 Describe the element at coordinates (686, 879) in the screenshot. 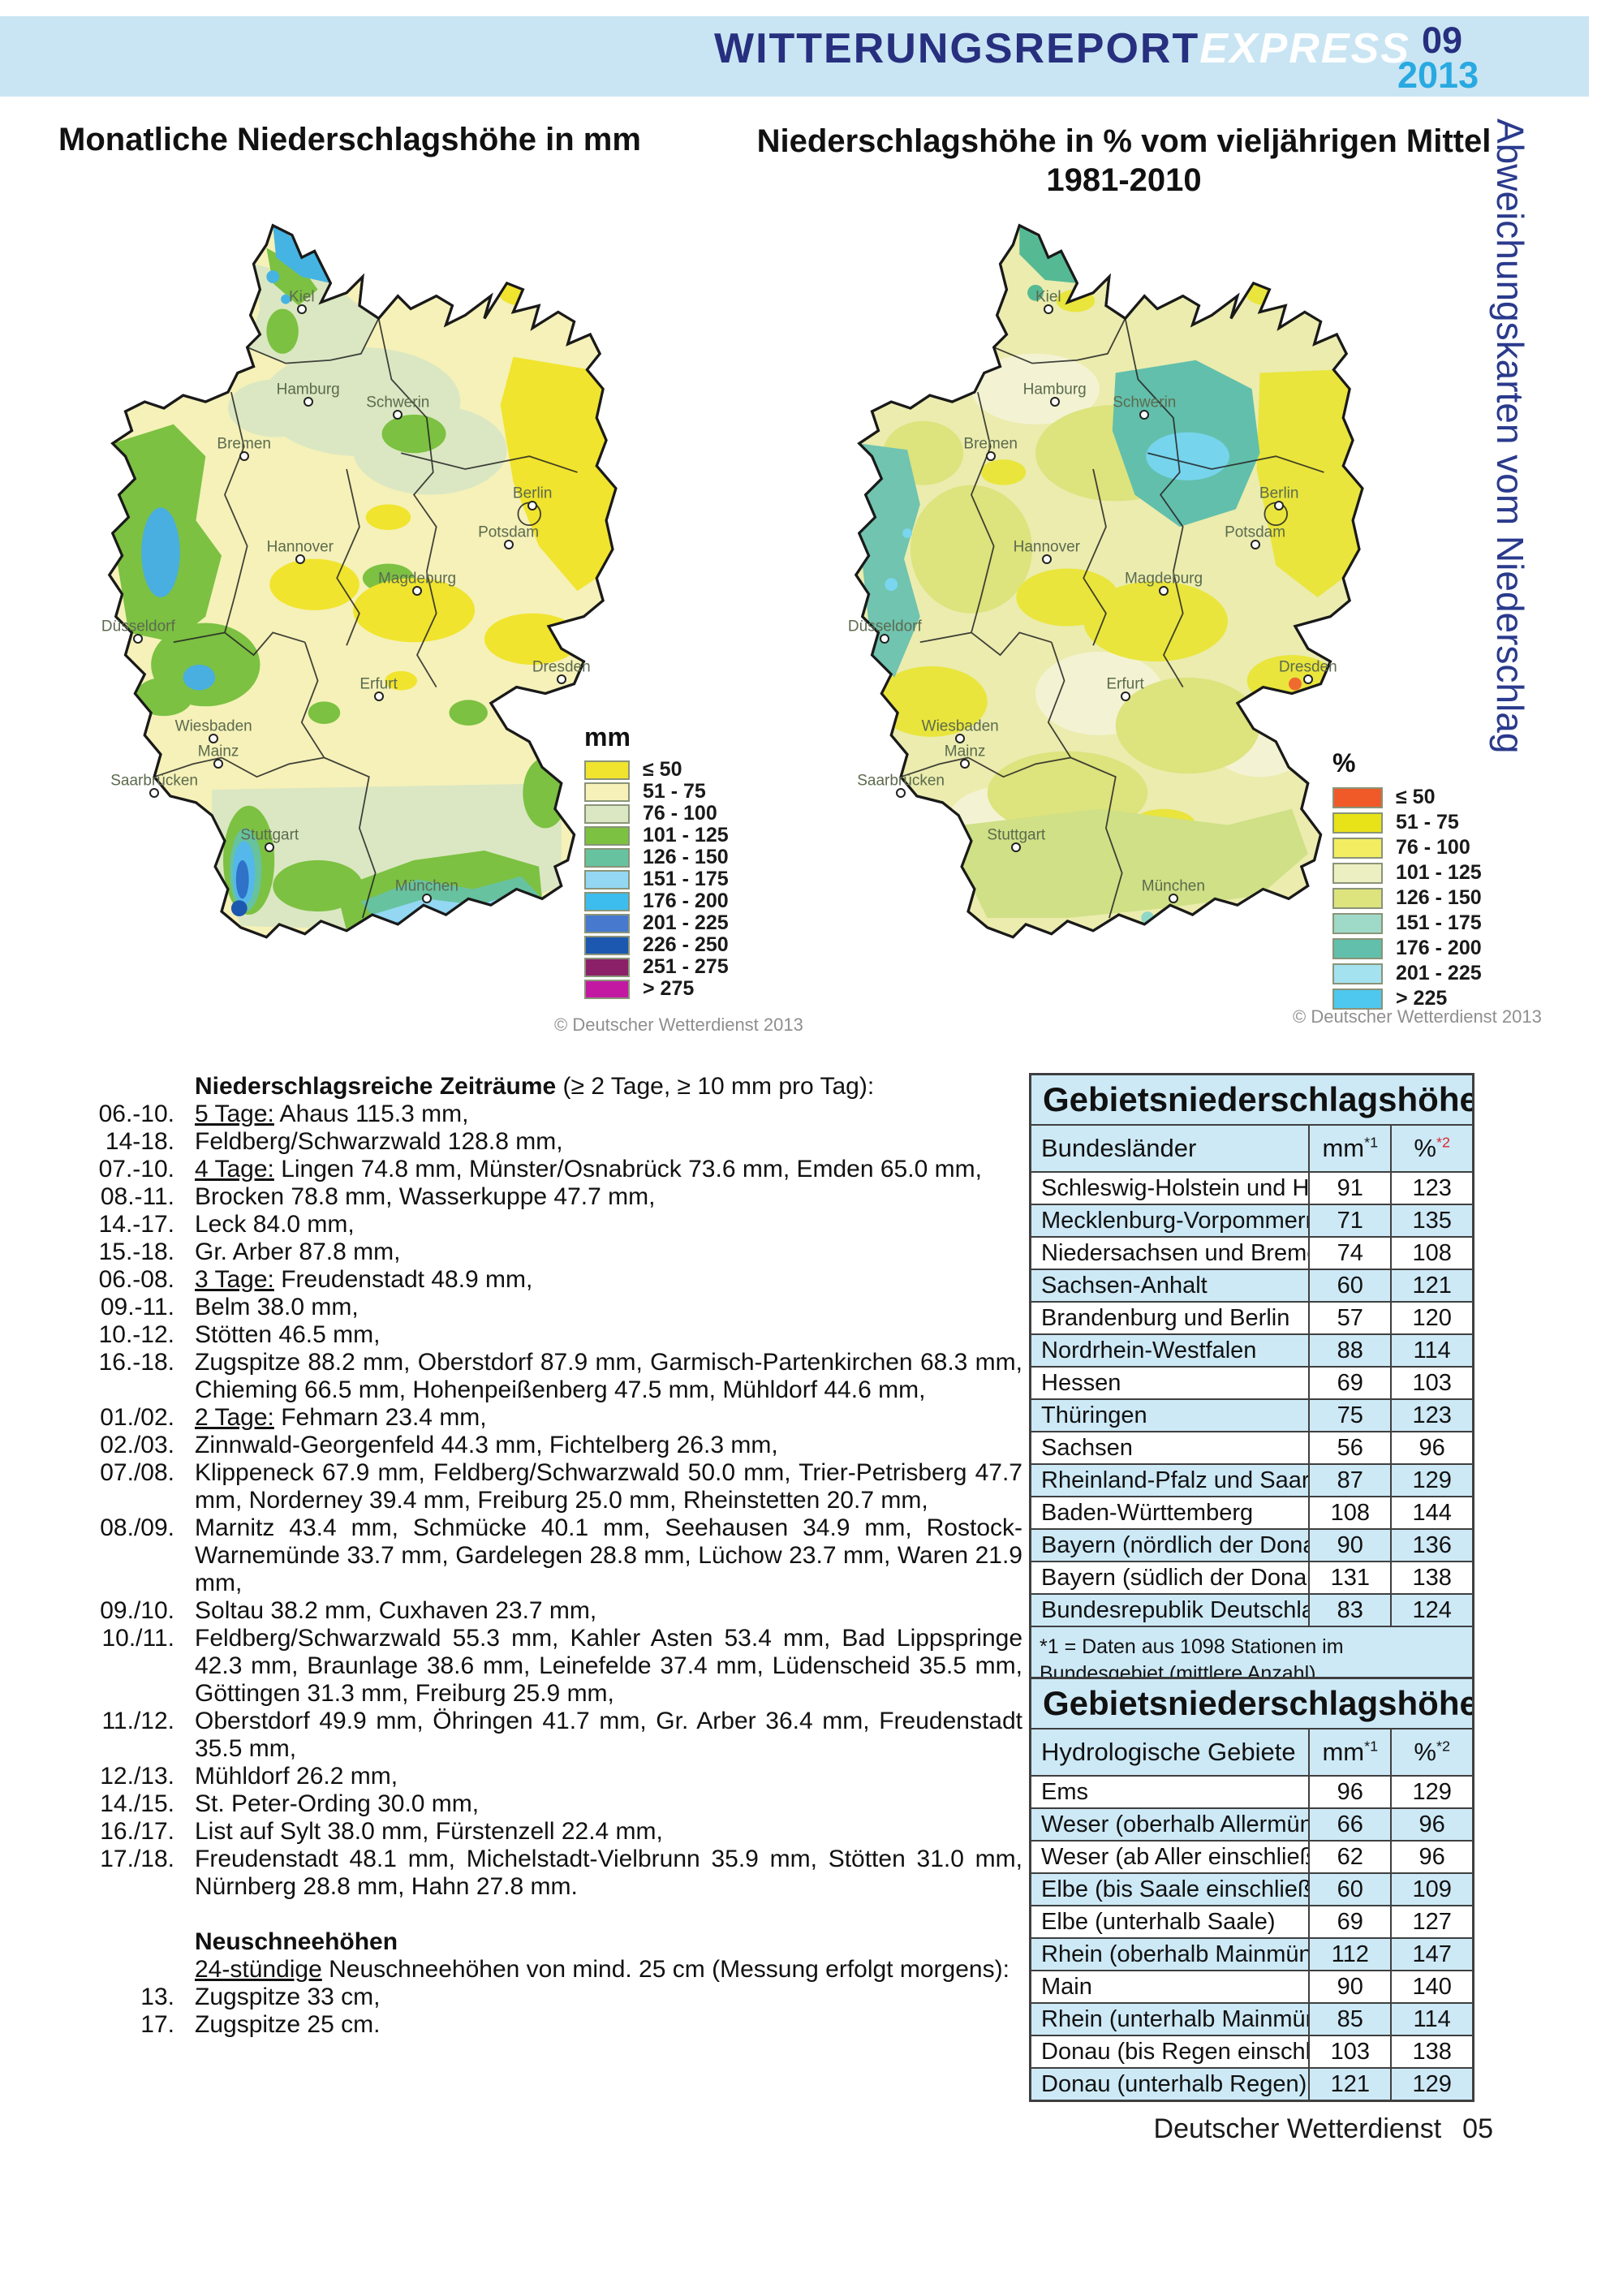

I see `legend-item-label: 151 - 175` at that location.